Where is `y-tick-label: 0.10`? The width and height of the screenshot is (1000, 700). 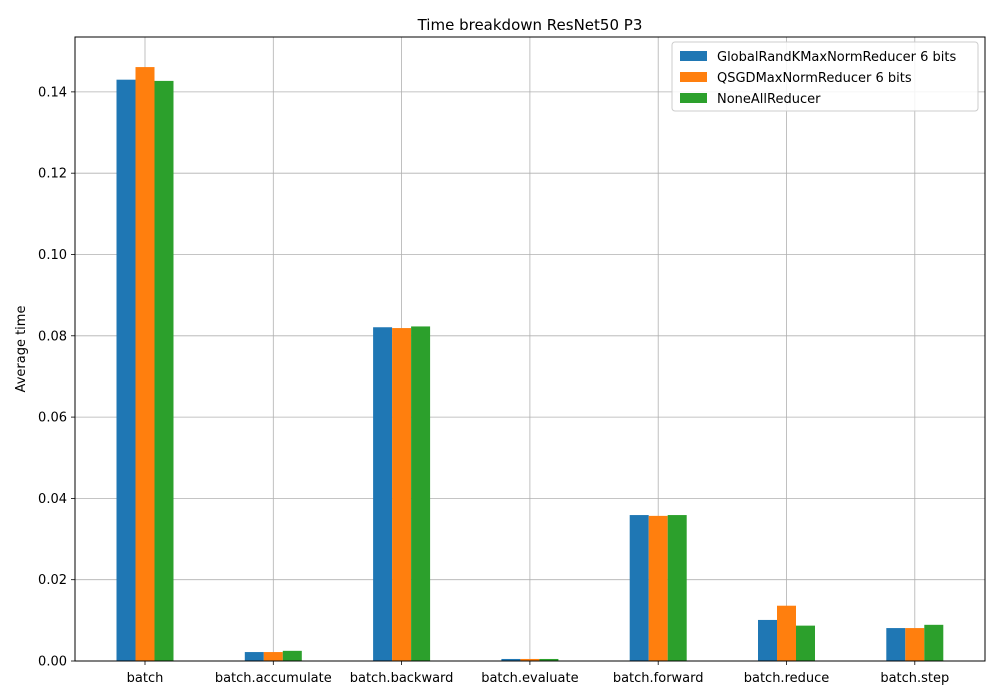 y-tick-label: 0.10 is located at coordinates (52, 255).